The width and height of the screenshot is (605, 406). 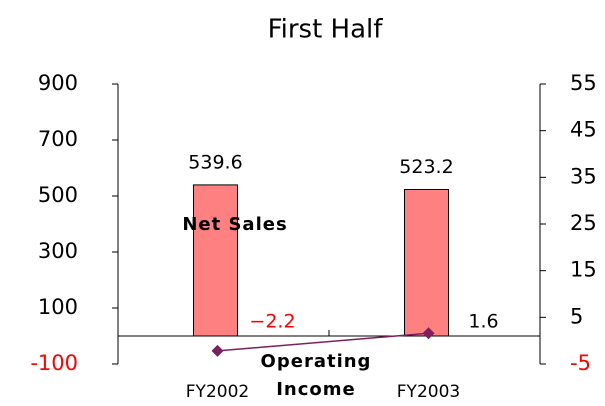 What do you see at coordinates (583, 83) in the screenshot?
I see `y2-tick-label: 55` at bounding box center [583, 83].